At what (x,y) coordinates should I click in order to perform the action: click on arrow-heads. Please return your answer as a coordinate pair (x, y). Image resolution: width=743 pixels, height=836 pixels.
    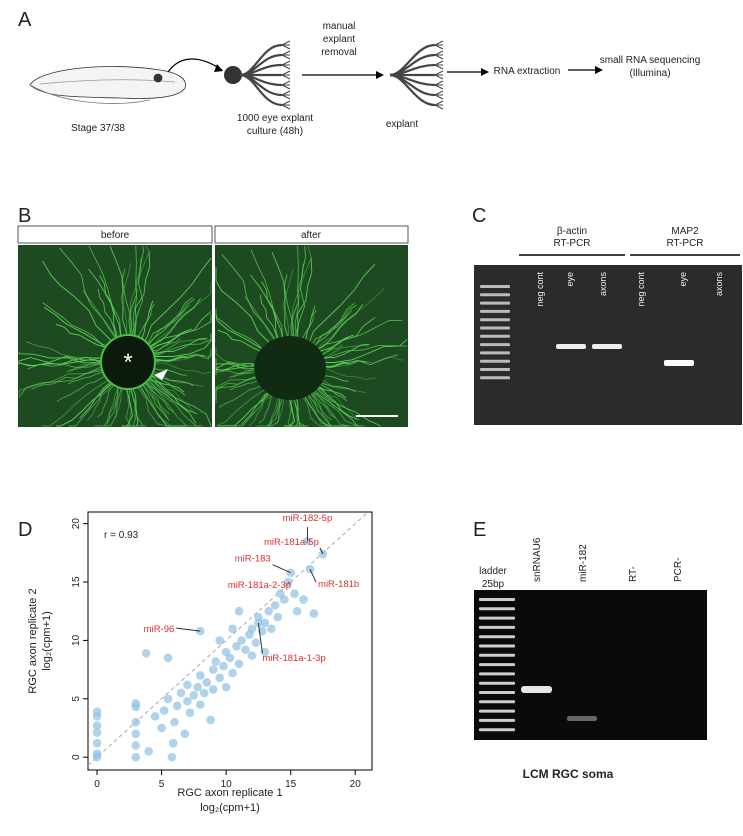
    Looking at the image, I should click on (489, 72).